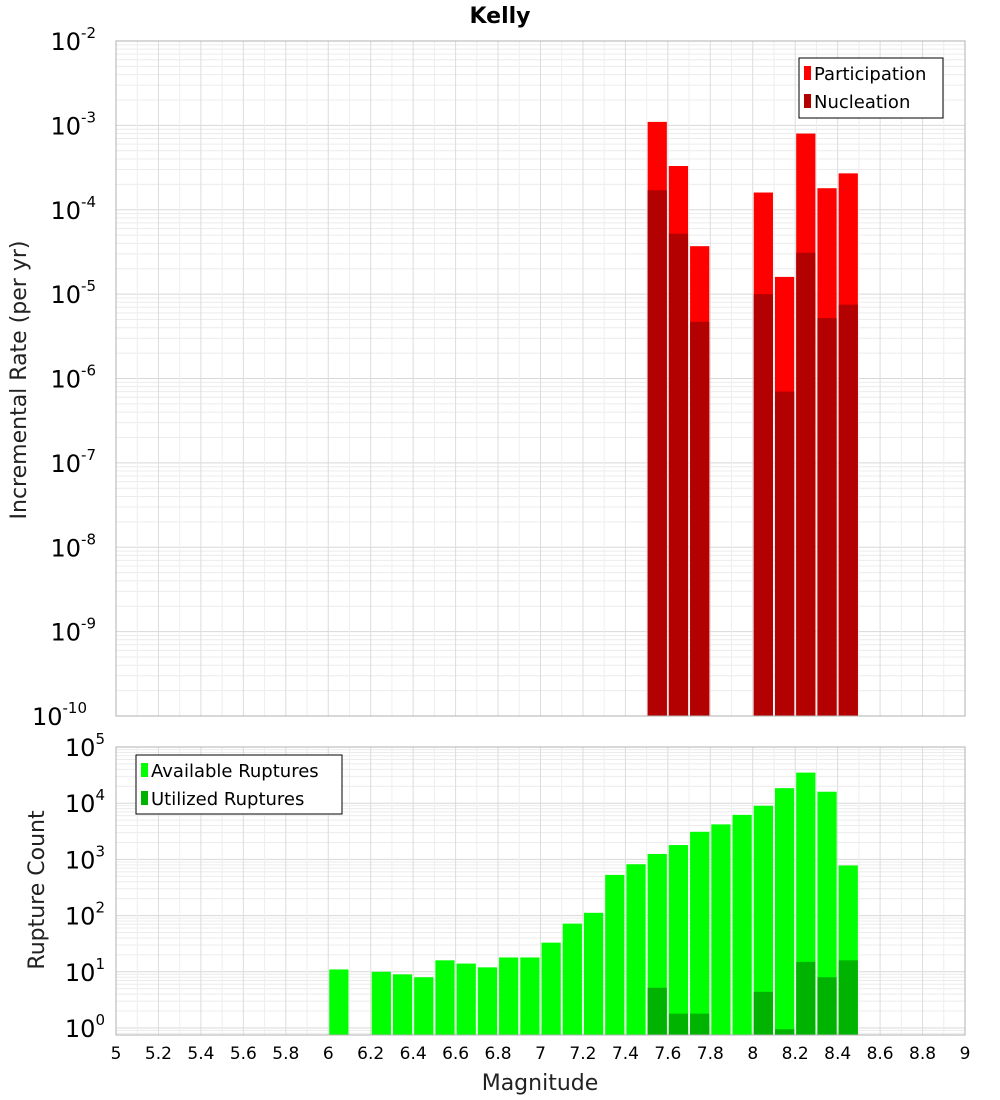 Image resolution: width=1000 pixels, height=1100 pixels. Describe the element at coordinates (243, 1054) in the screenshot. I see `x-tick-label: 5.6` at that location.